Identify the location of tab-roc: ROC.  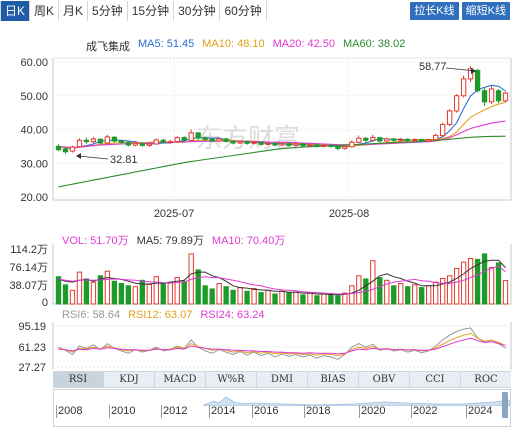
(486, 379).